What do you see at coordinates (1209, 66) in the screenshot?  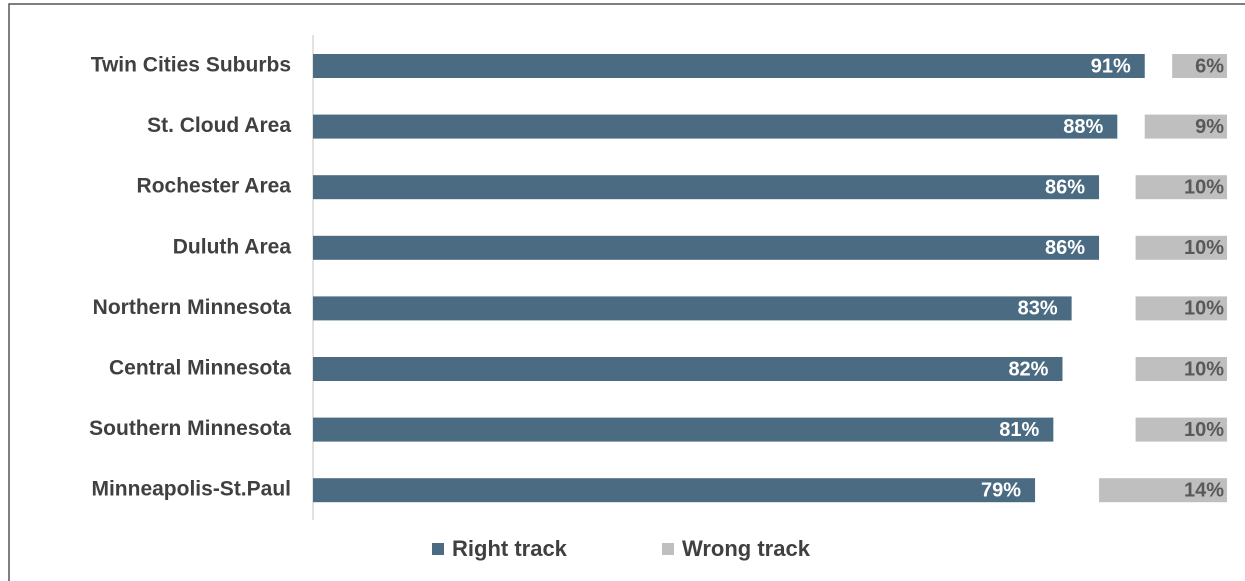 I see `value-label: 6%` at bounding box center [1209, 66].